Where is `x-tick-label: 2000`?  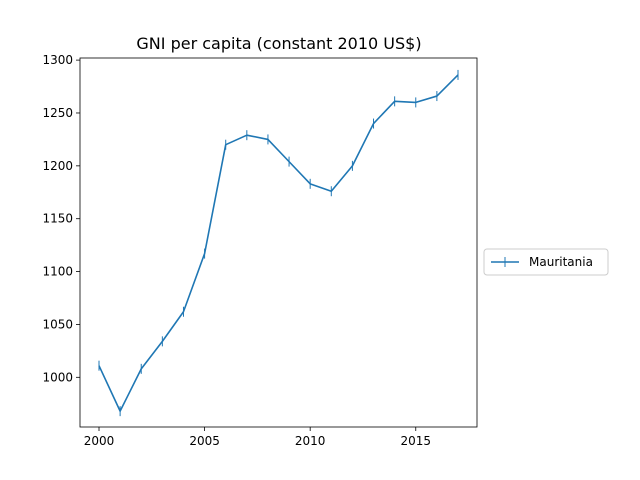
x-tick-label: 2000 is located at coordinates (99, 441).